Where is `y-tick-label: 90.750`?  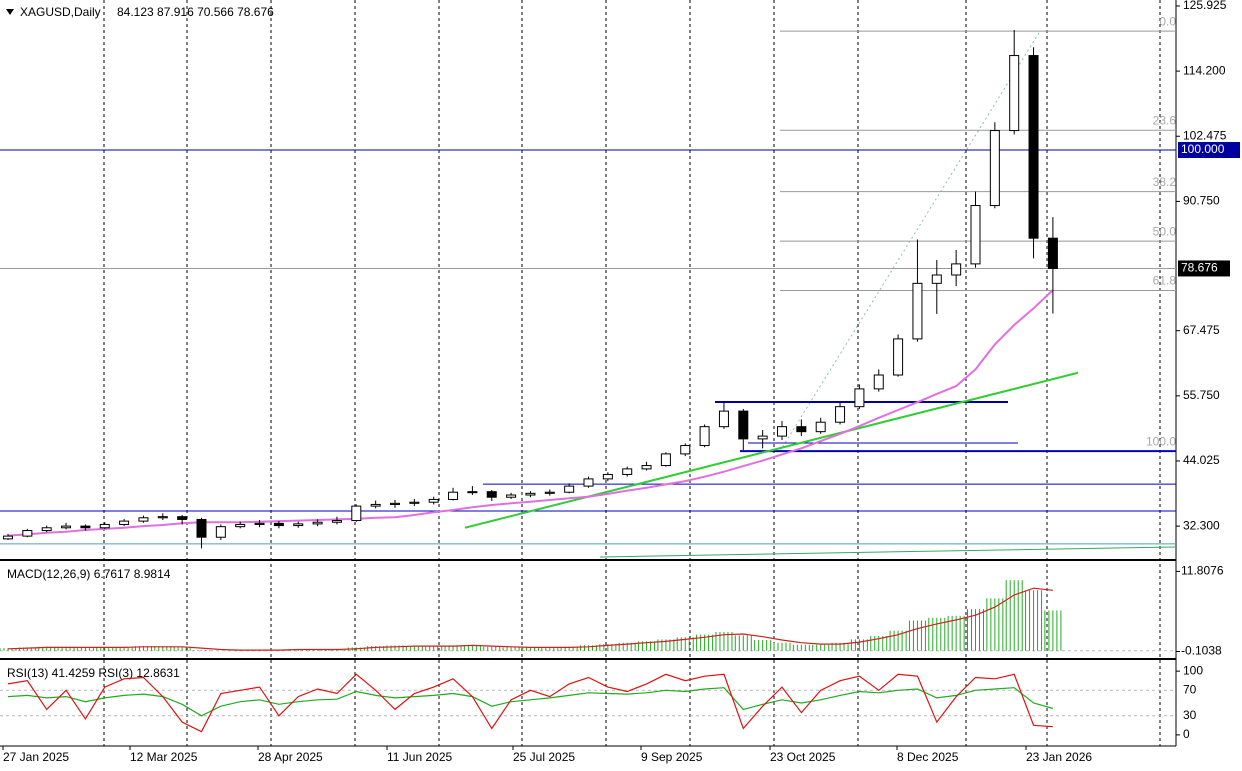 y-tick-label: 90.750 is located at coordinates (1201, 201).